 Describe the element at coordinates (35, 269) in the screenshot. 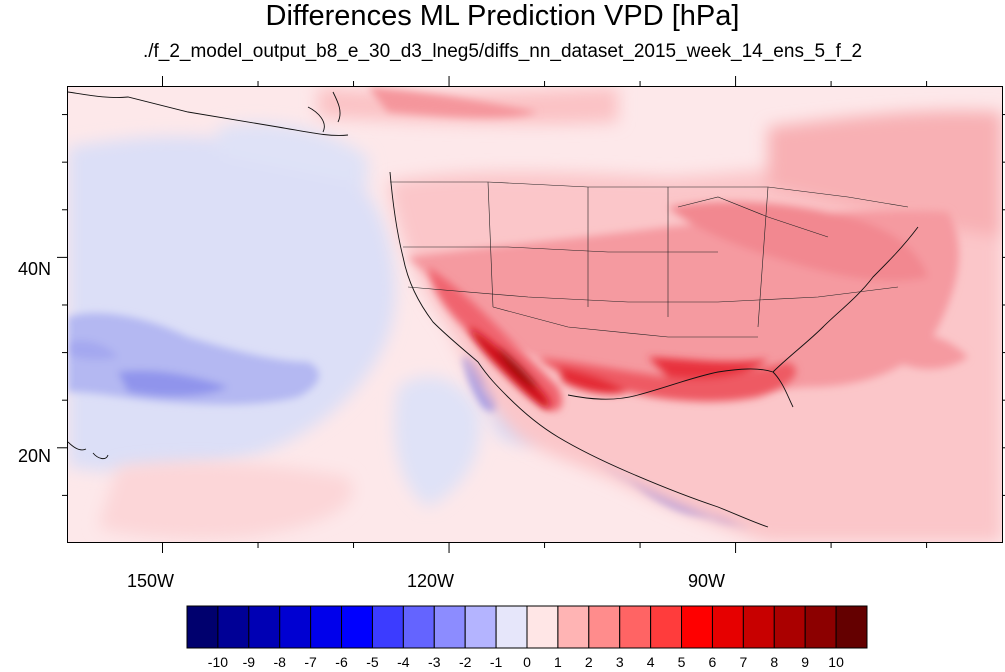

I see `lat-label-40n: 40N` at that location.